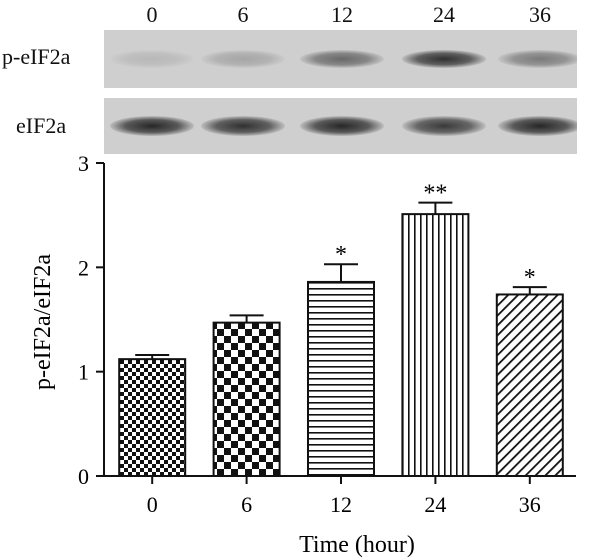 The image size is (600, 560). I want to click on blot-row-label-p-eif2a: p-eIF2a, so click(36, 56).